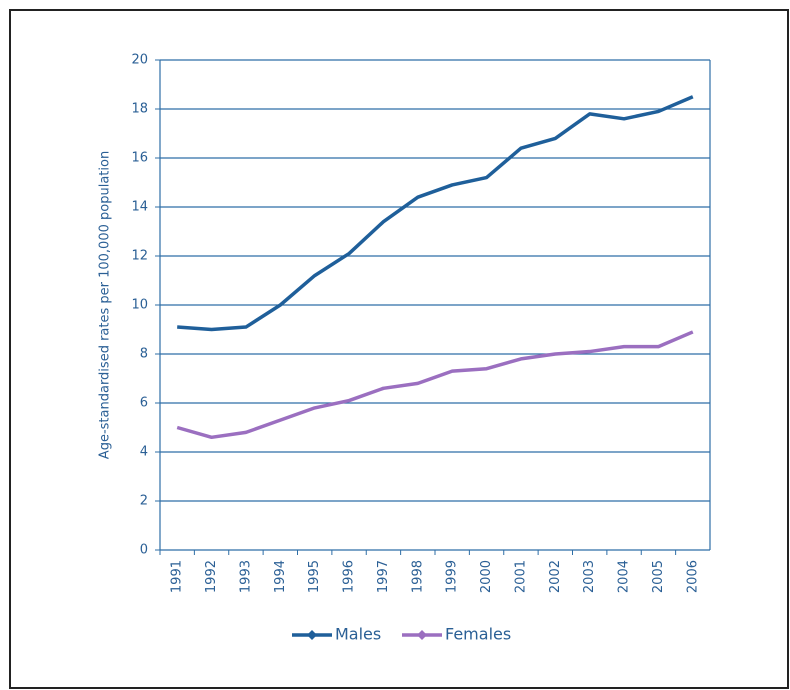  What do you see at coordinates (358, 634) in the screenshot?
I see `legend-label: Males` at bounding box center [358, 634].